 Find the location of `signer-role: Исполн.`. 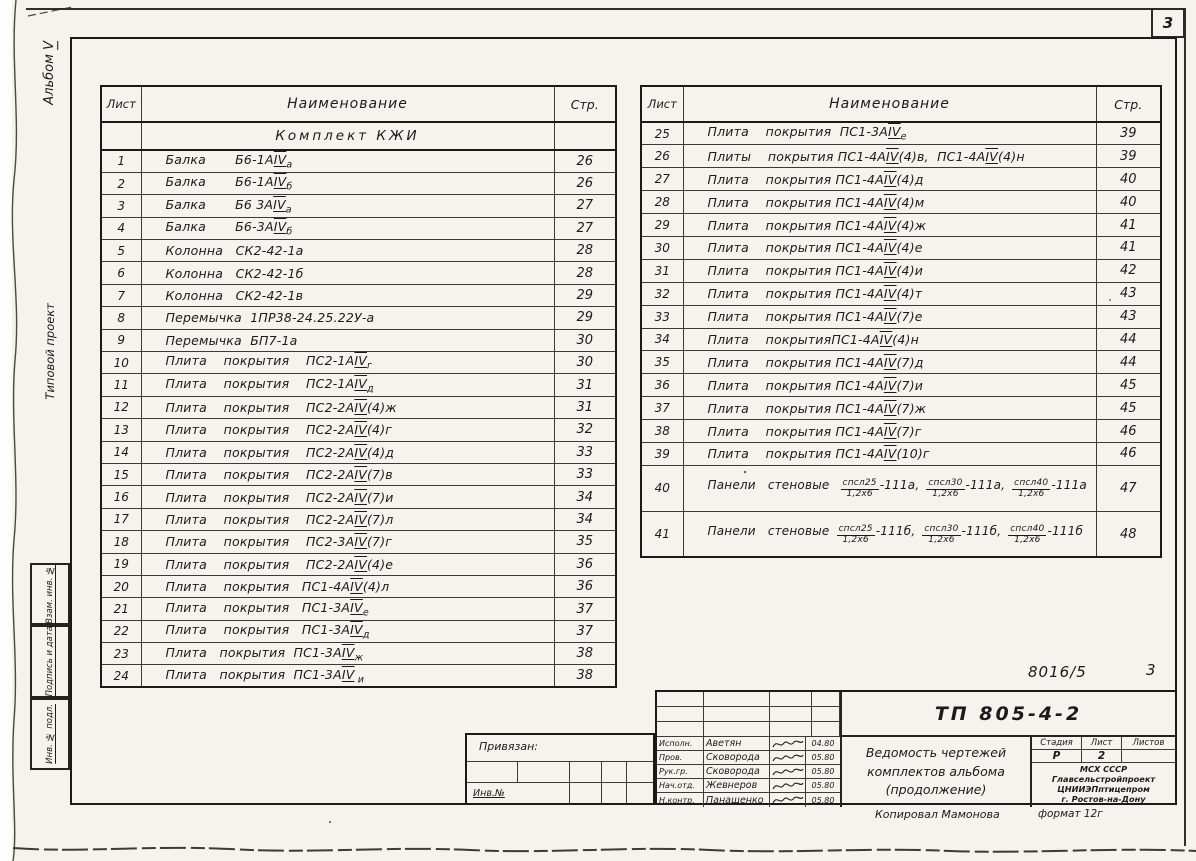

signer-role: Исполн. is located at coordinates (680, 743).